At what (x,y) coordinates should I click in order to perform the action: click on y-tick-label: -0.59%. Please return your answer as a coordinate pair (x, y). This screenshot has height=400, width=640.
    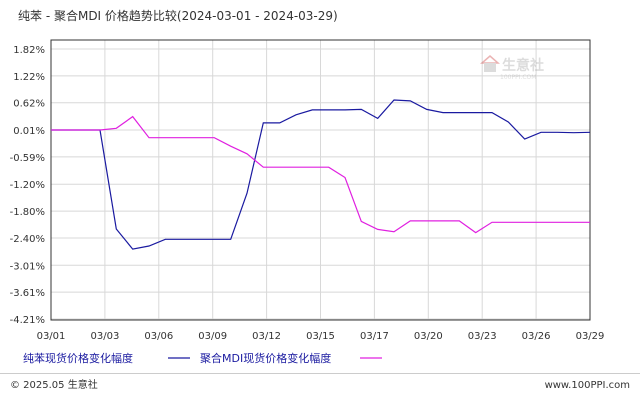
    Looking at the image, I should click on (27, 158).